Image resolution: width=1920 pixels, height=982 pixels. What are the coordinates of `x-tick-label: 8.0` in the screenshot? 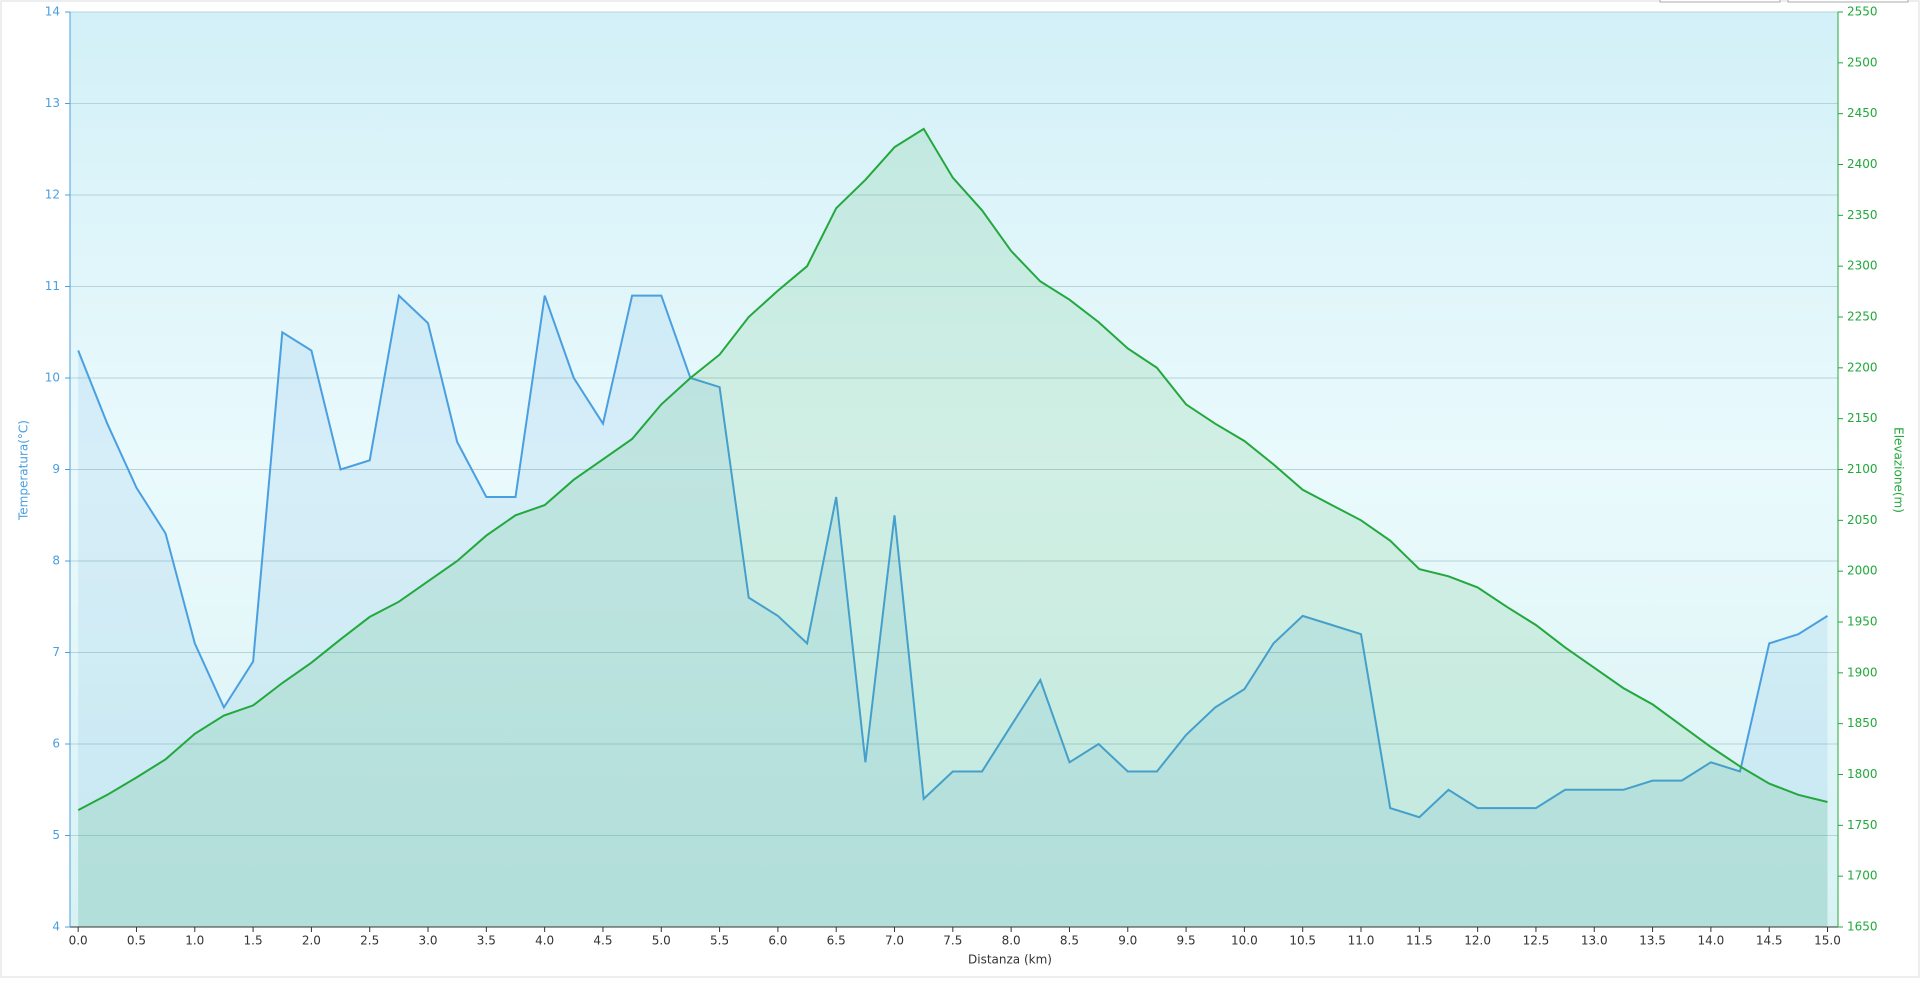 It's located at (1011, 941).